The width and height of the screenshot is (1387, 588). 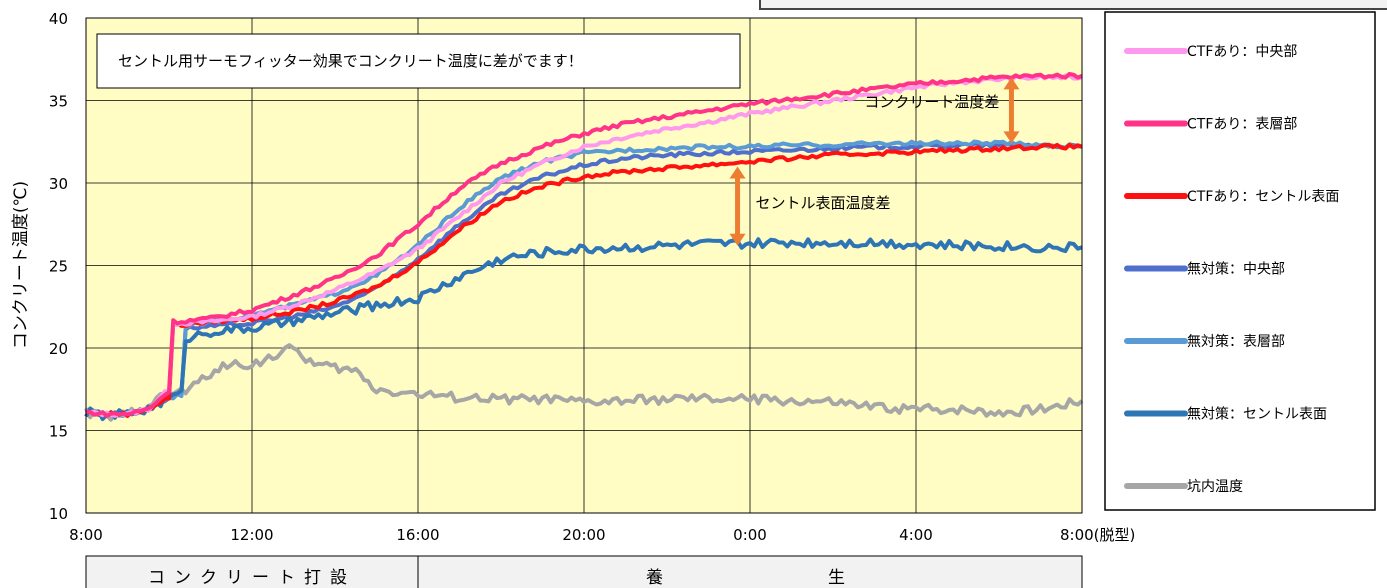 What do you see at coordinates (417, 535) in the screenshot?
I see `x-tick-label: 16:00` at bounding box center [417, 535].